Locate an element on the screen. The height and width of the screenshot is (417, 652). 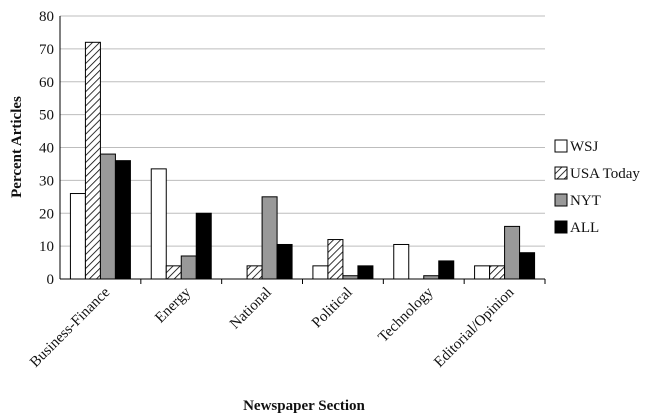
legend-label: NYT is located at coordinates (585, 201).